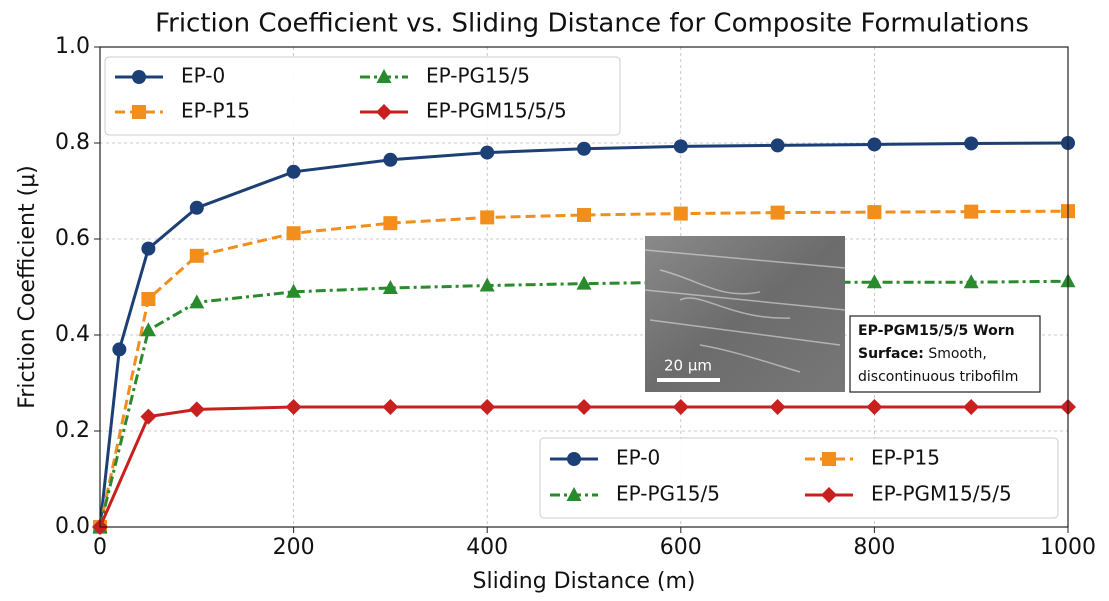  Describe the element at coordinates (294, 547) in the screenshot. I see `x-tick-label: 200` at that location.